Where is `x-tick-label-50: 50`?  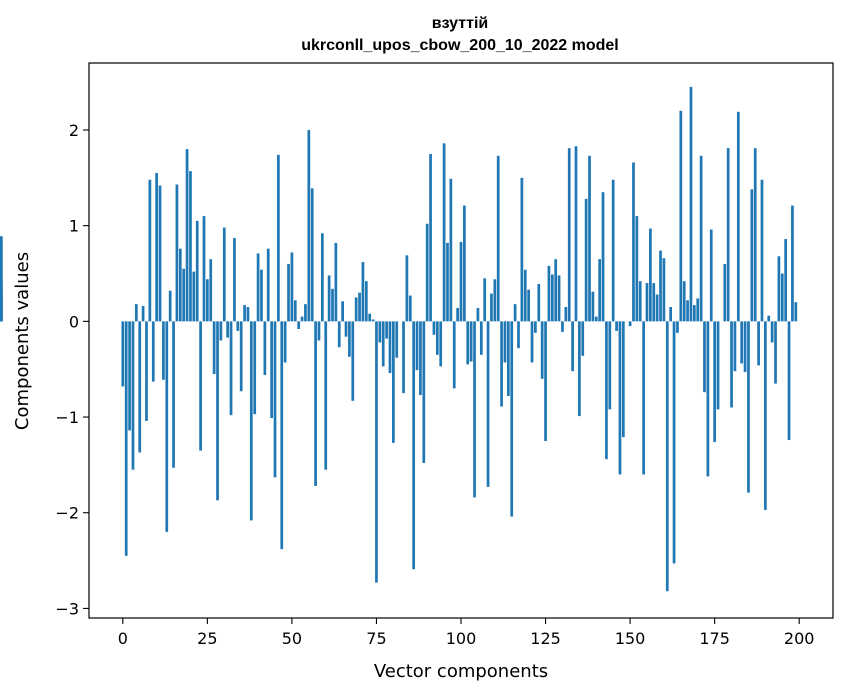 x-tick-label-50: 50 is located at coordinates (292, 638).